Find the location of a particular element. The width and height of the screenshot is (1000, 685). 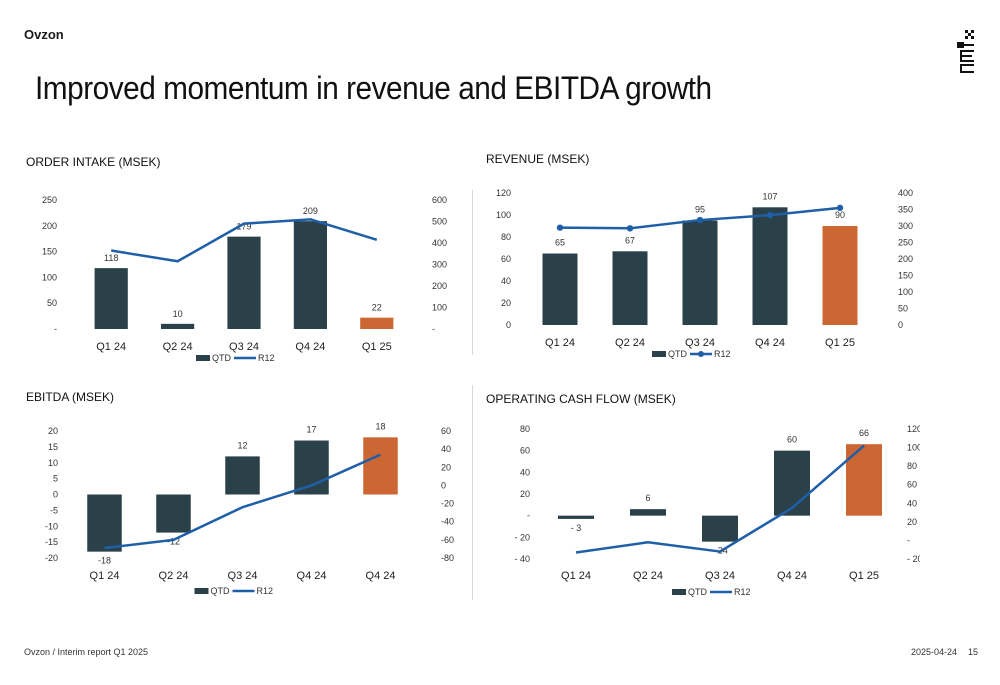

left-axis-tick-label: 120 is located at coordinates (503, 193).